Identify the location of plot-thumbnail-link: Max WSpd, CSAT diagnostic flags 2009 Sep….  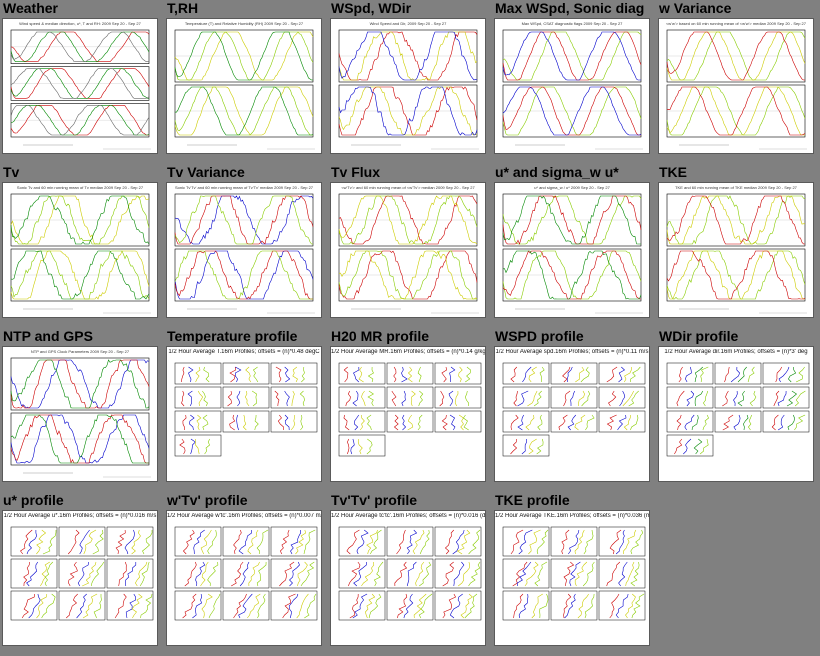
(572, 86).